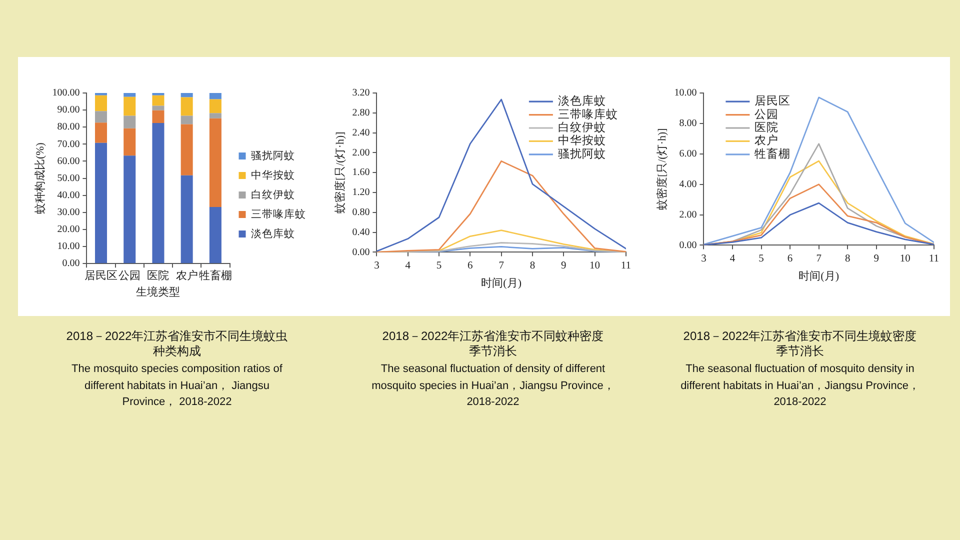 This screenshot has width=960, height=540. What do you see at coordinates (66, 93) in the screenshot?
I see `y-tick-label: 100.00` at bounding box center [66, 93].